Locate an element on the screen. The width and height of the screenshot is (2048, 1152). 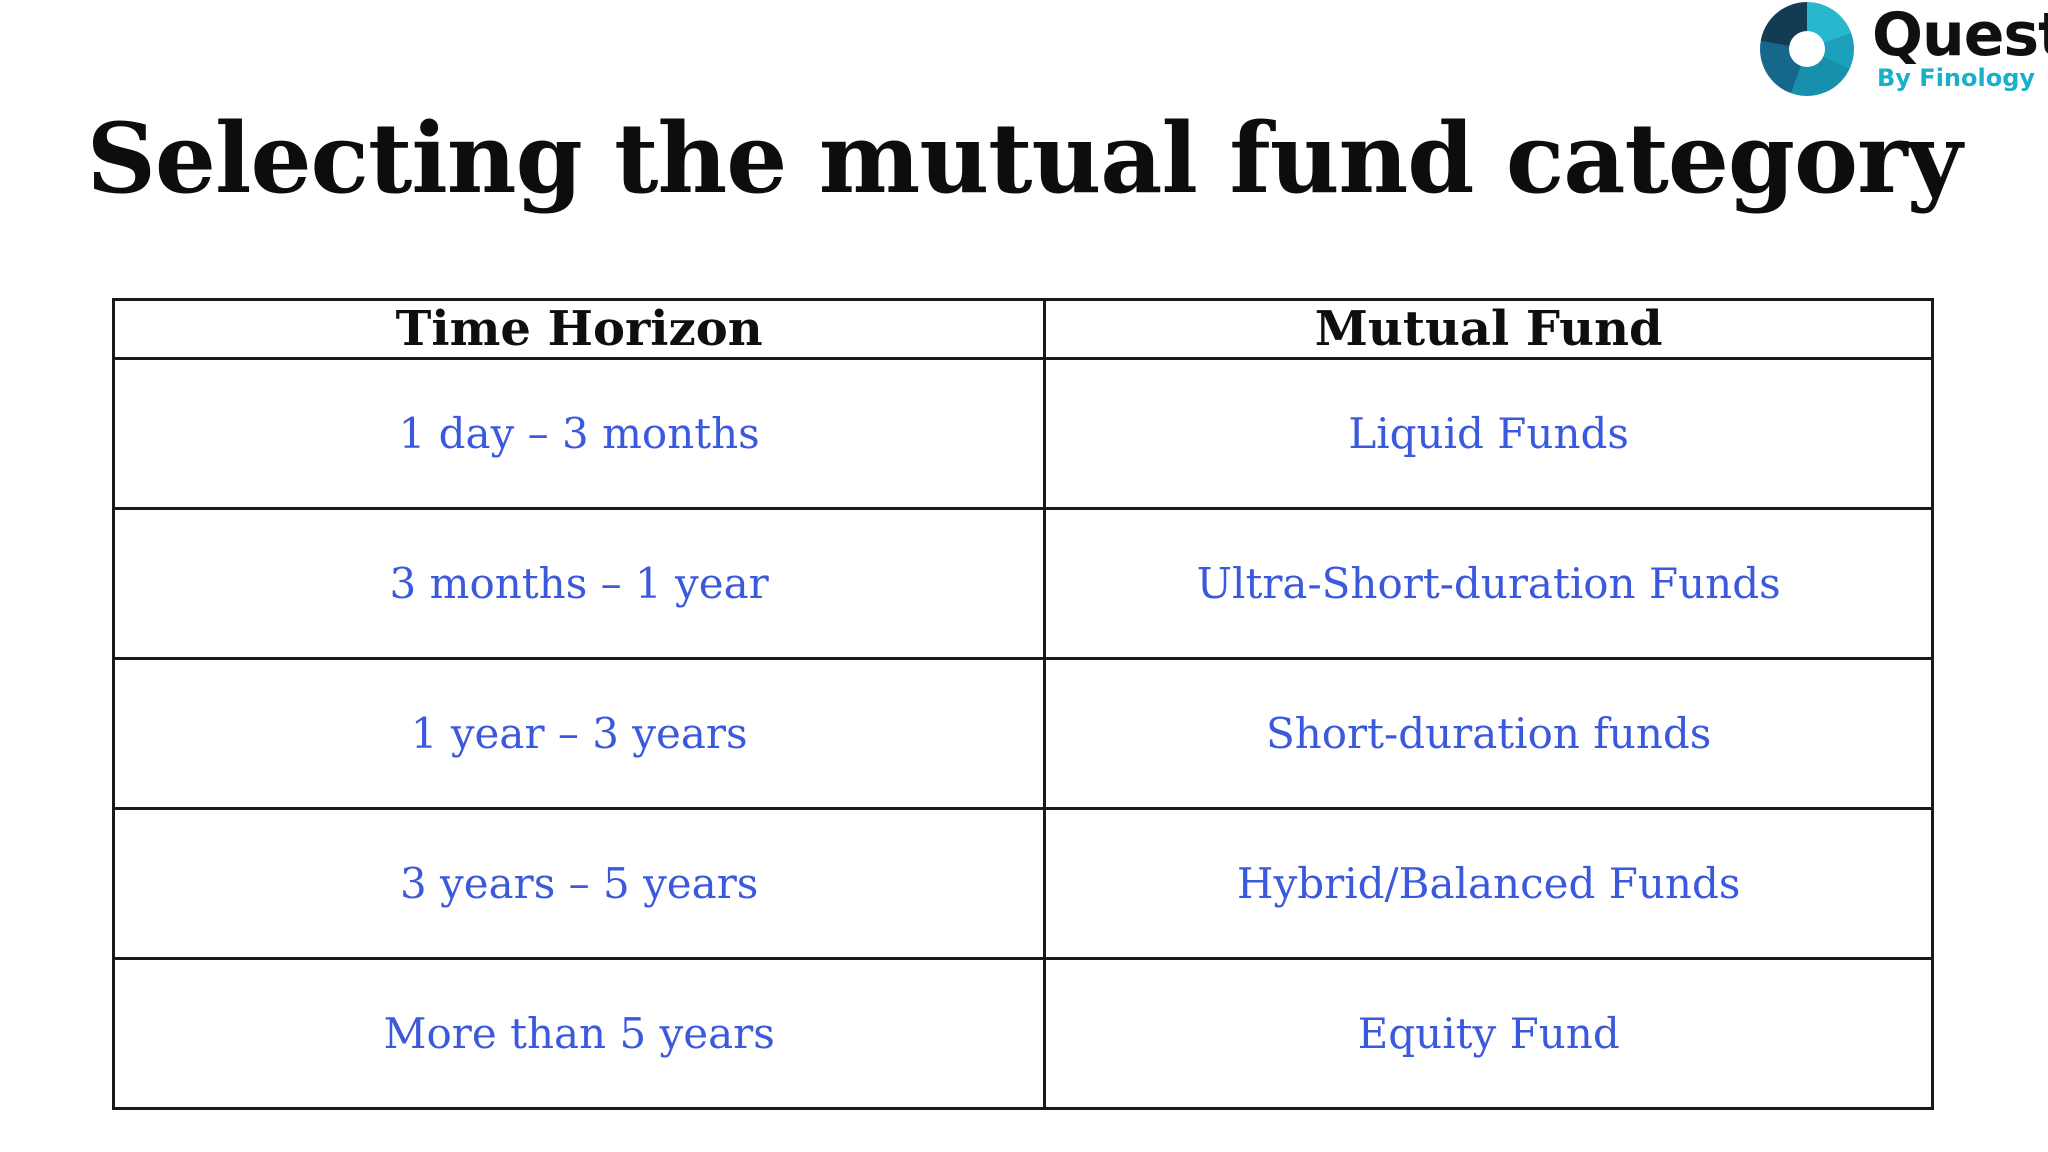
time-horizon-cell: 1 year – 3 years is located at coordinates (579, 733).